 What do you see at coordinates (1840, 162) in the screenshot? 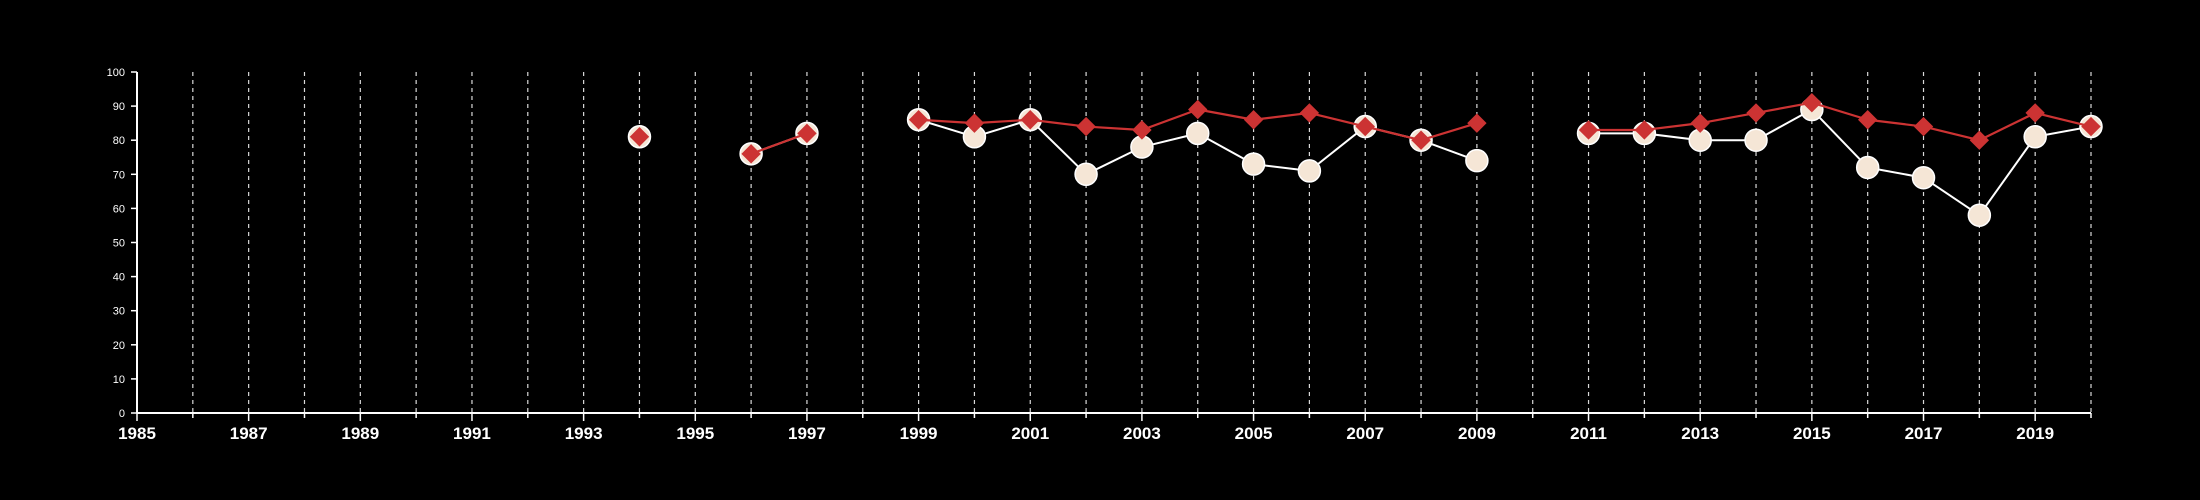
I see `series-a-line` at bounding box center [1840, 162].